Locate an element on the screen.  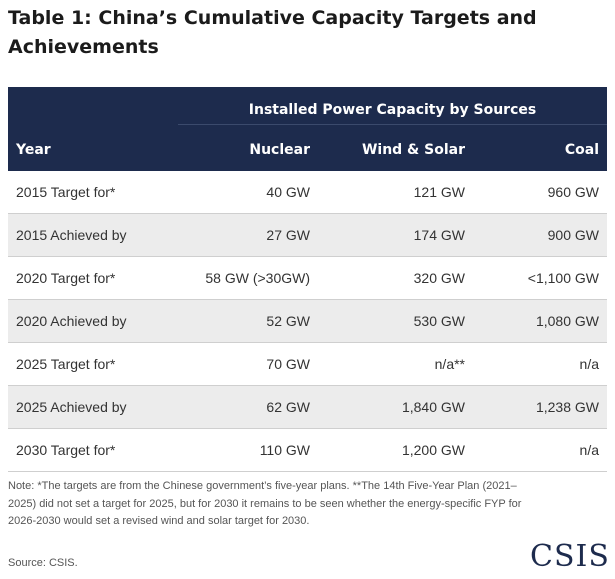
nuclear-cell: 110 GW is located at coordinates (248, 450).